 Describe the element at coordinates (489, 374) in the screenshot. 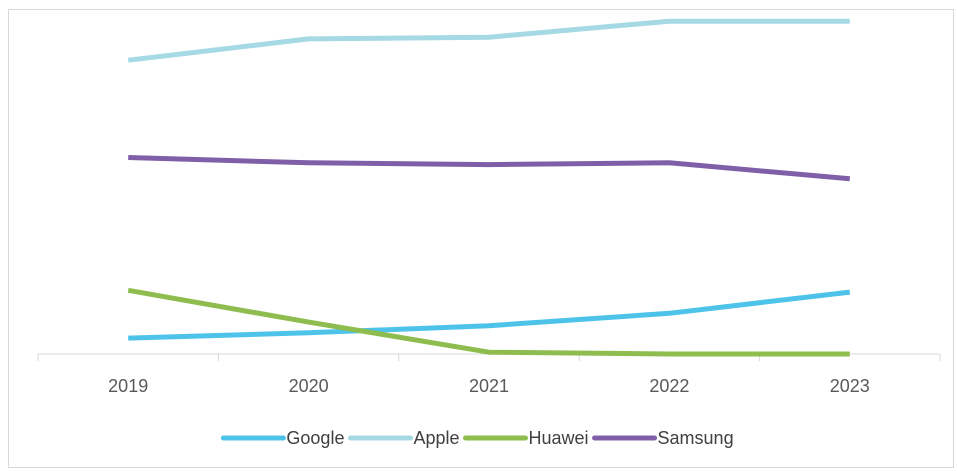

I see `x-axis: 2019 2020 2021 2022 2023` at that location.